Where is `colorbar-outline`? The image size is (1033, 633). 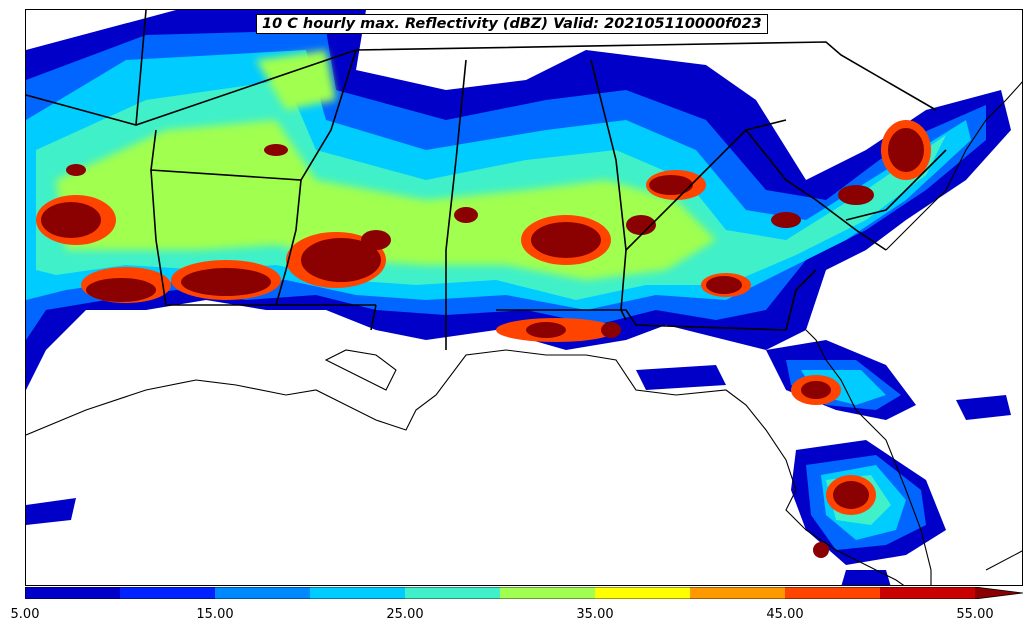 colorbar-outline is located at coordinates (524, 593).